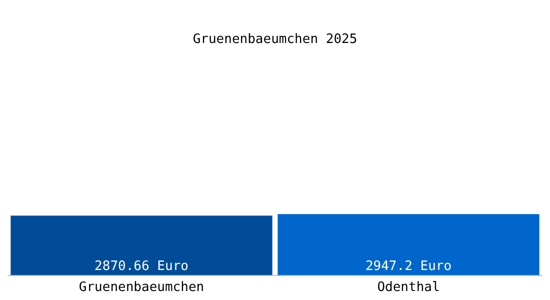 This screenshot has width=550, height=300. Describe the element at coordinates (141, 266) in the screenshot. I see `data-label: 2870.66 Euro` at that location.